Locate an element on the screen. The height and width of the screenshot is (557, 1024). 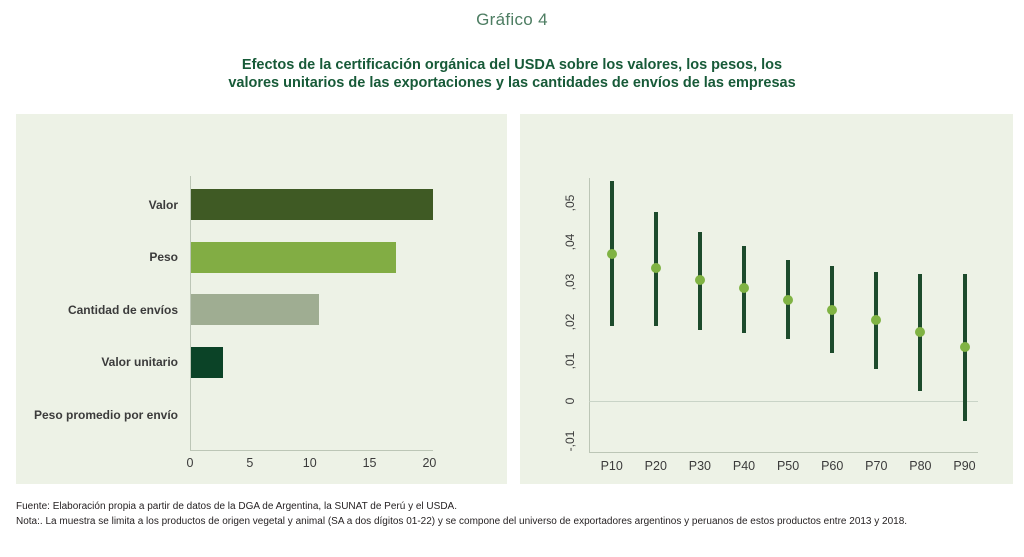
x-axis-category-label: P70 is located at coordinates (876, 466).